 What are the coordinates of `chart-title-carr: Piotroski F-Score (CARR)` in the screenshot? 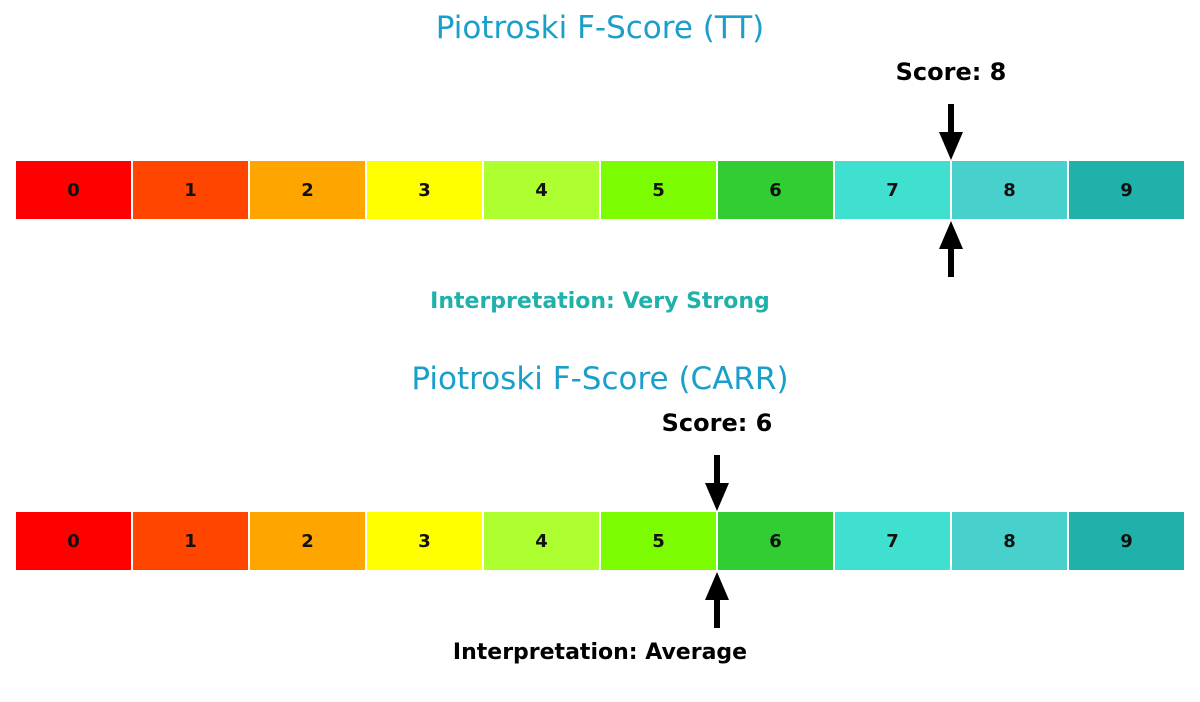 It's located at (600, 379).